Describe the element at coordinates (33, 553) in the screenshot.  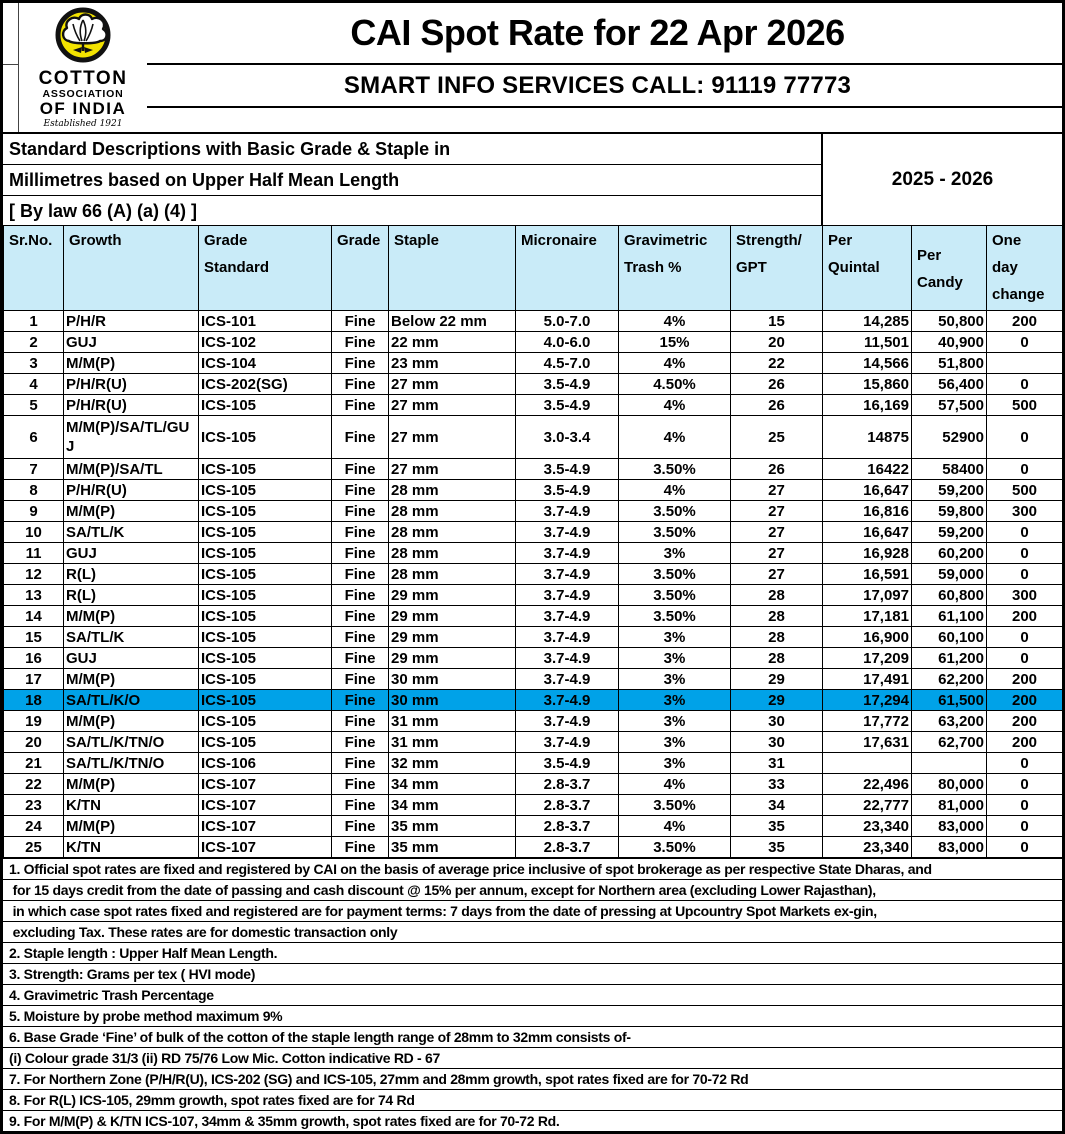
I see `cell-sr: 11` at that location.